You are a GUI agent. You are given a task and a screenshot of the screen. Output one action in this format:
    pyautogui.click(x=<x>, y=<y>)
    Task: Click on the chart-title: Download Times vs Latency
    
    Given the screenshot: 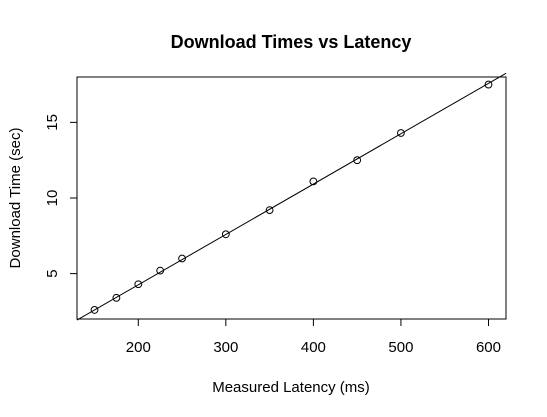 What is the action you would take?
    pyautogui.click(x=291, y=42)
    